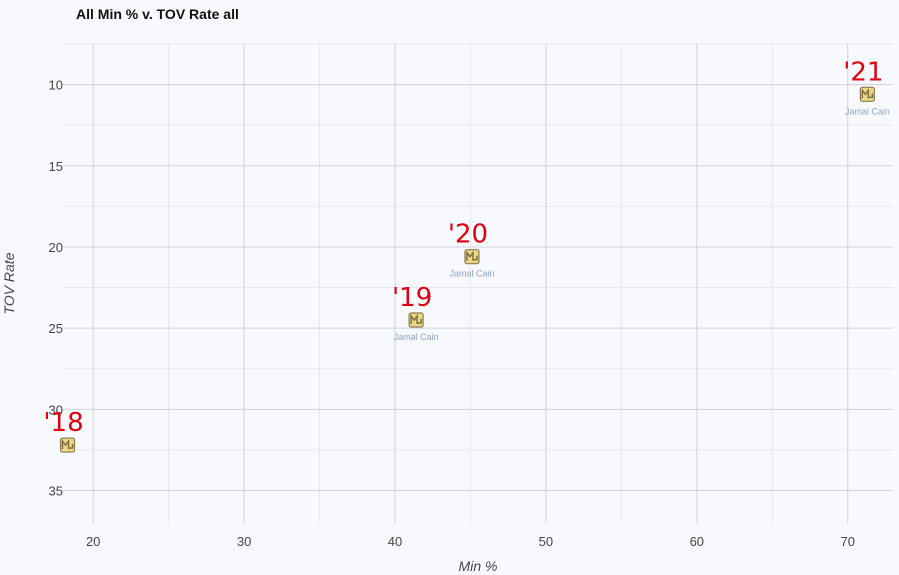 Image resolution: width=899 pixels, height=575 pixels. I want to click on y-axis-title: TOV Rate, so click(9, 283).